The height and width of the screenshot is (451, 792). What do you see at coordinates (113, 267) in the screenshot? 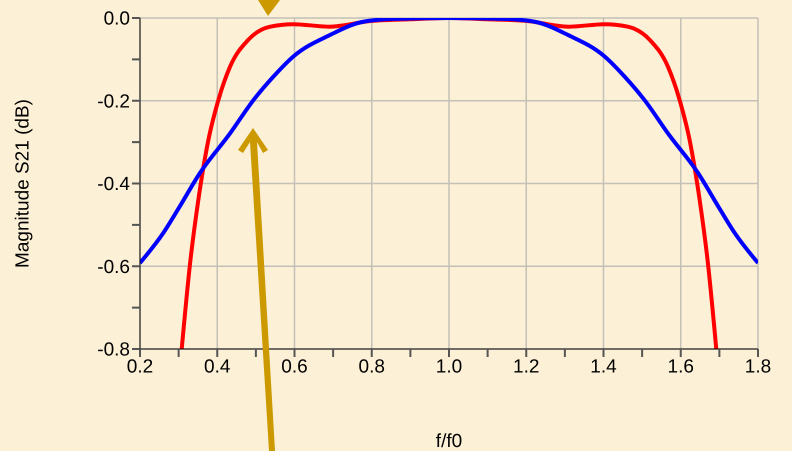
I see `y-tick-label: -0.6` at bounding box center [113, 267].